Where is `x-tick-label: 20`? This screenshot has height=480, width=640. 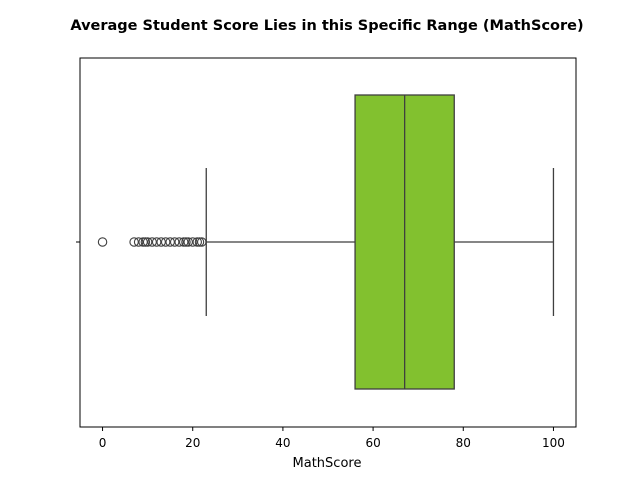 x-tick-label: 20 is located at coordinates (192, 443).